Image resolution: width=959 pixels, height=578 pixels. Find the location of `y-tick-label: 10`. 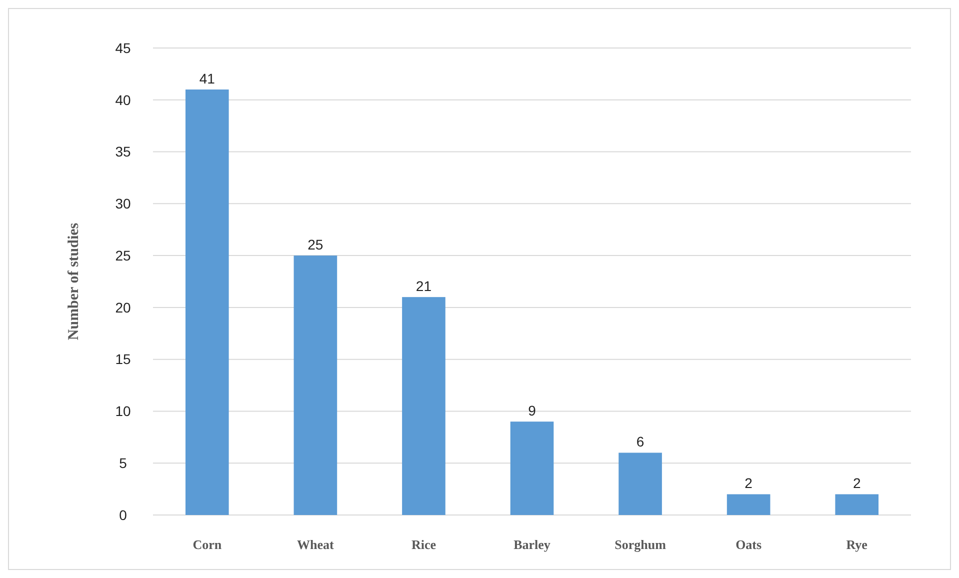

y-tick-label: 10 is located at coordinates (123, 411).